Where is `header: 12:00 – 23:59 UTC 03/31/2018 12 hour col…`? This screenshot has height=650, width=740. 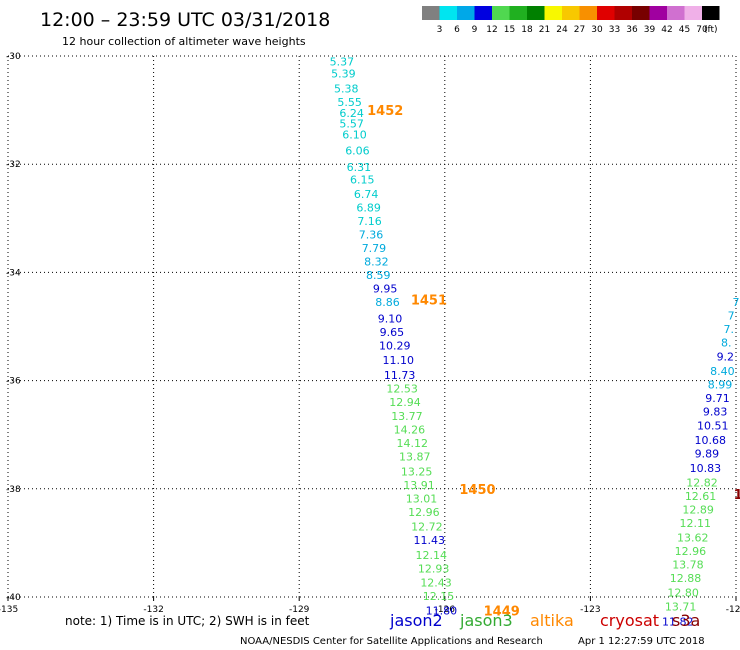 header: 12:00 – 23:59 UTC 03/31/2018 12 hour col… is located at coordinates (185, 28).